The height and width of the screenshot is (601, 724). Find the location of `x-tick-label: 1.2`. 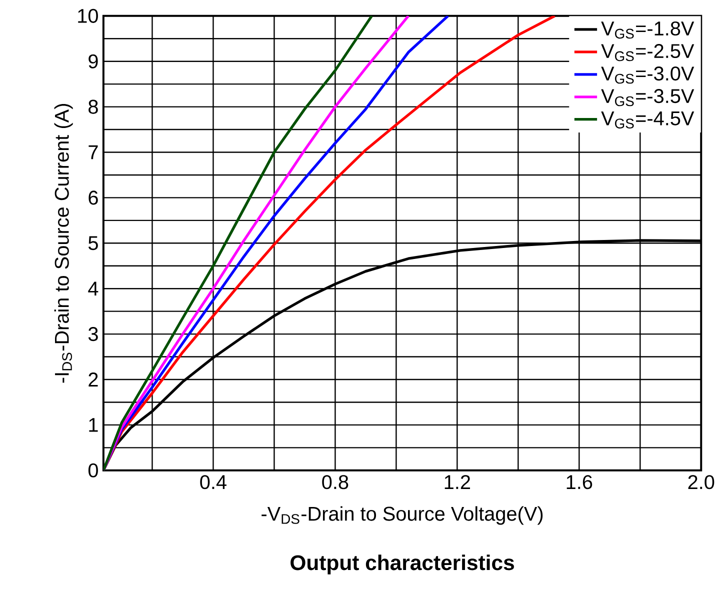

x-tick-label: 1.2 is located at coordinates (457, 482).